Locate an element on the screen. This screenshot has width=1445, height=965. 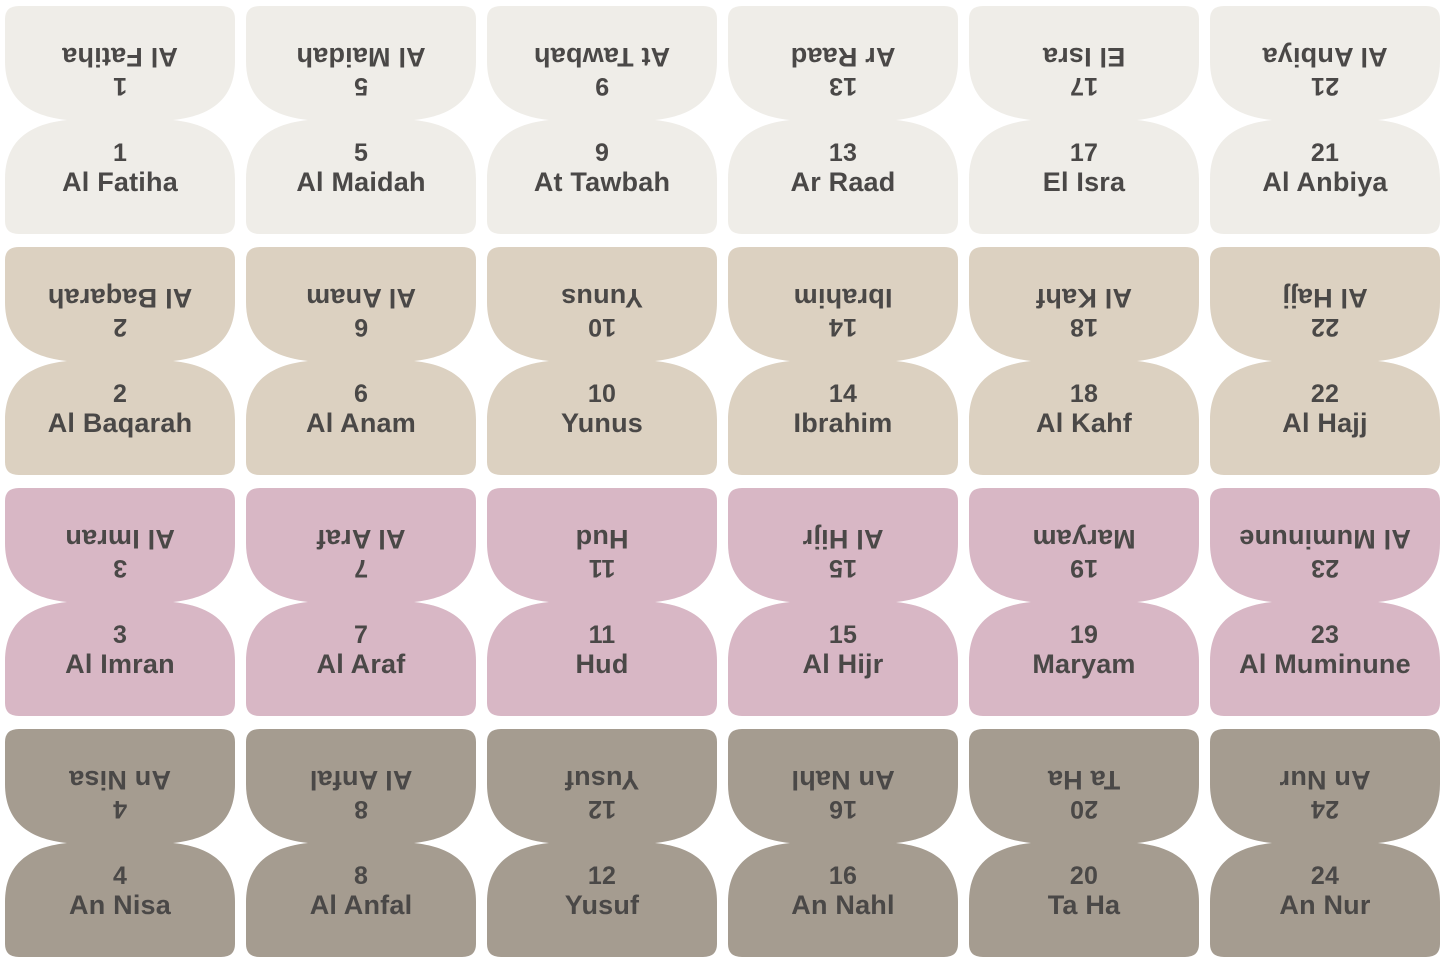
surah-label-flipped: 15 Al Hijr is located at coordinates (843, 552).